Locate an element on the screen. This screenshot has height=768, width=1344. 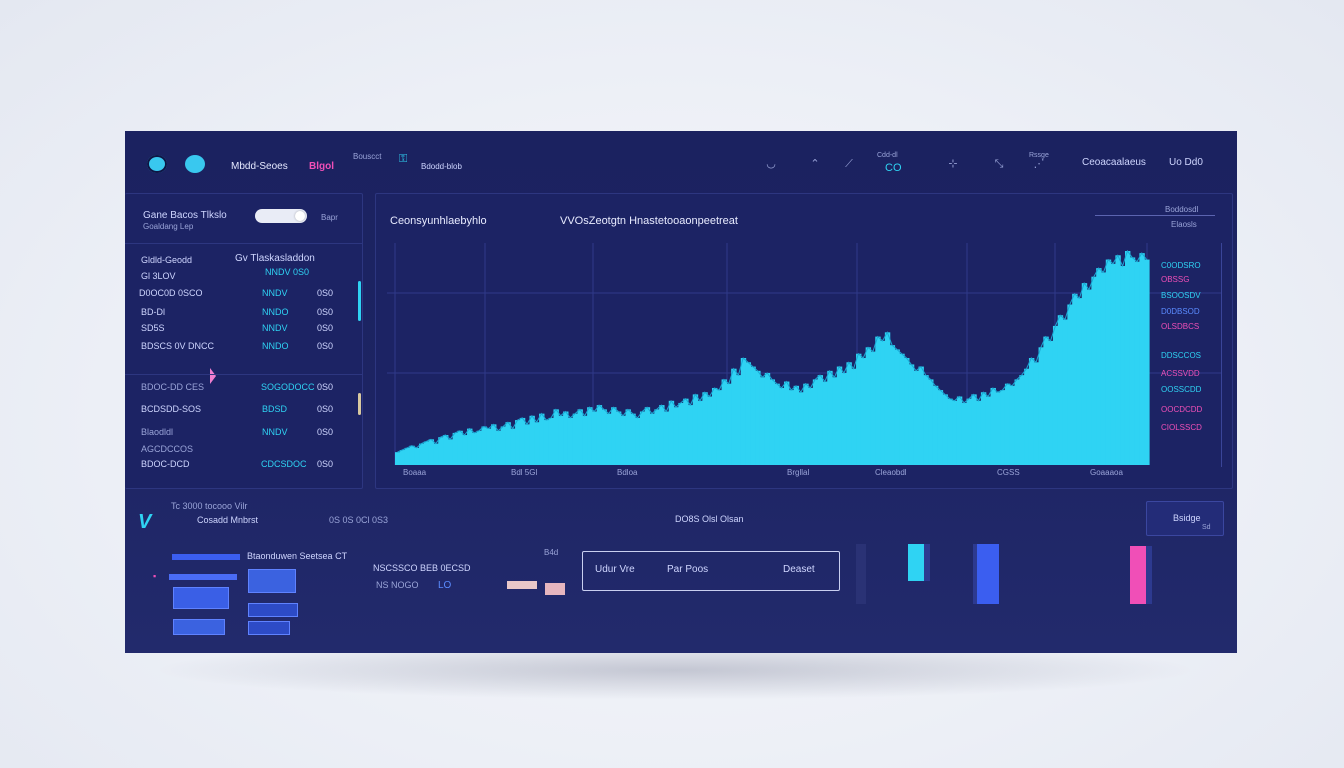
nav-label: Bdodd-blob is located at coordinates (441, 166).